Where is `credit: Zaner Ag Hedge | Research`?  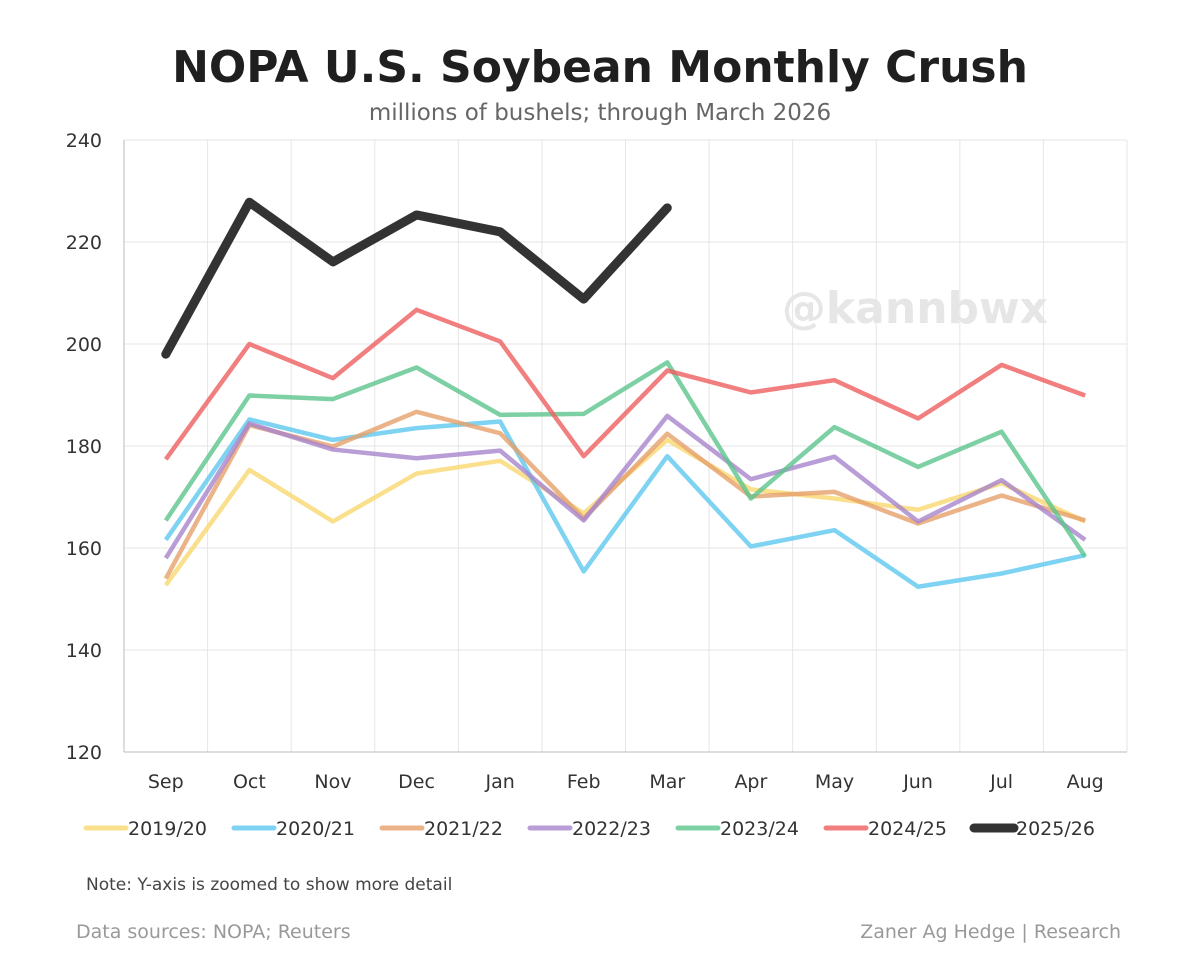
credit: Zaner Ag Hedge | Research is located at coordinates (990, 932).